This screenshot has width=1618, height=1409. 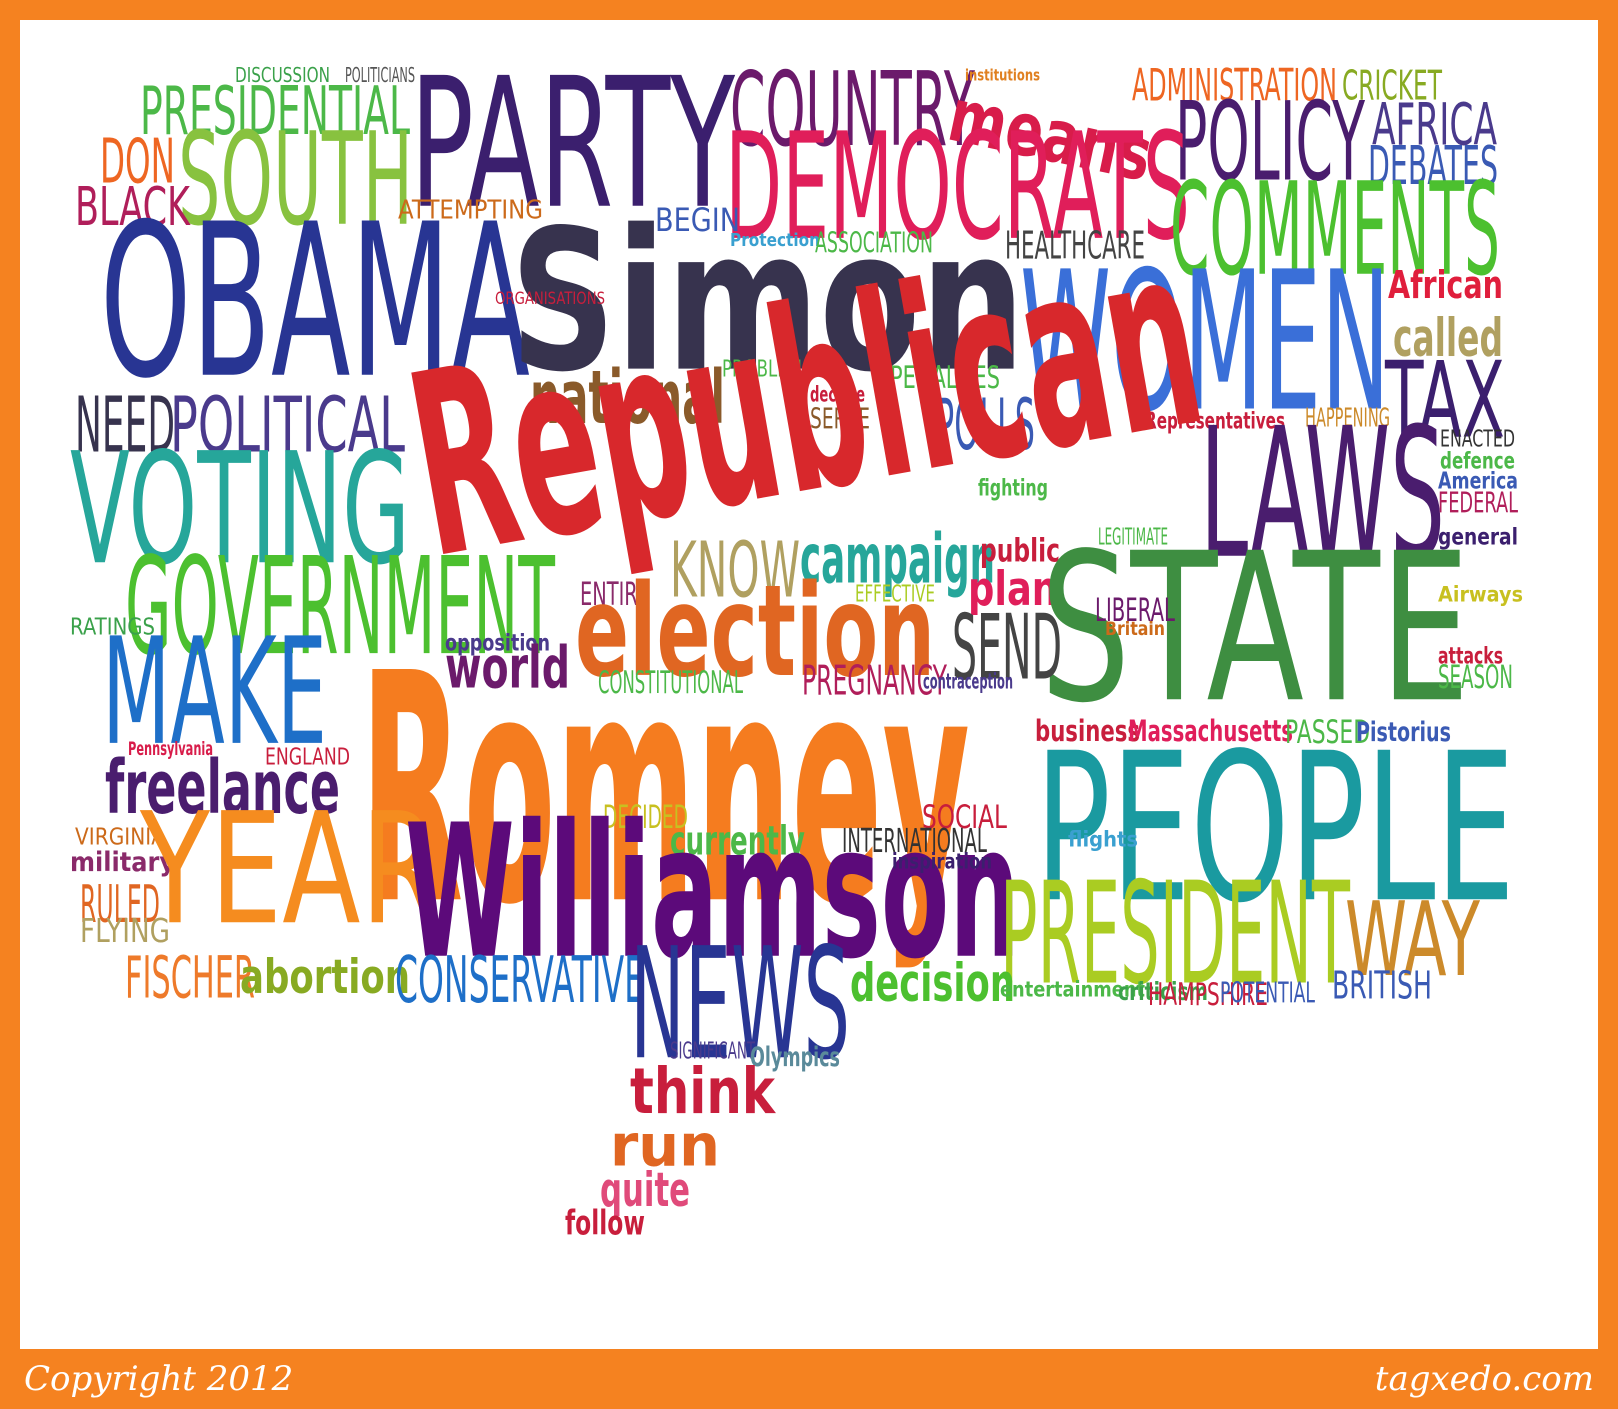 What do you see at coordinates (740, 1004) in the screenshot?
I see `word-news: NEWS` at bounding box center [740, 1004].